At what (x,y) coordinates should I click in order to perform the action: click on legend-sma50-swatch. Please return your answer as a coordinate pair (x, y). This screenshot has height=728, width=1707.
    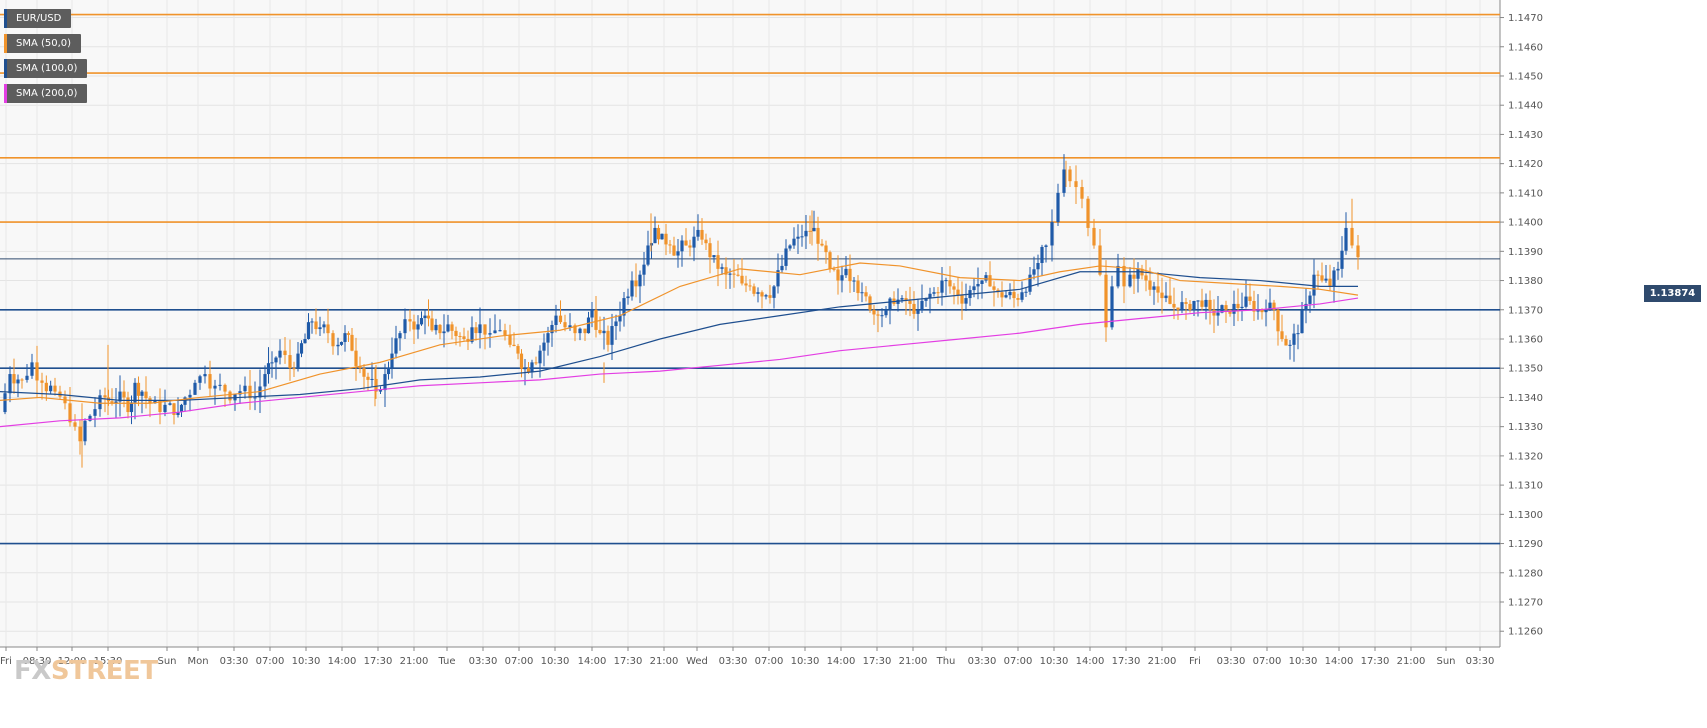
    Looking at the image, I should click on (5, 43).